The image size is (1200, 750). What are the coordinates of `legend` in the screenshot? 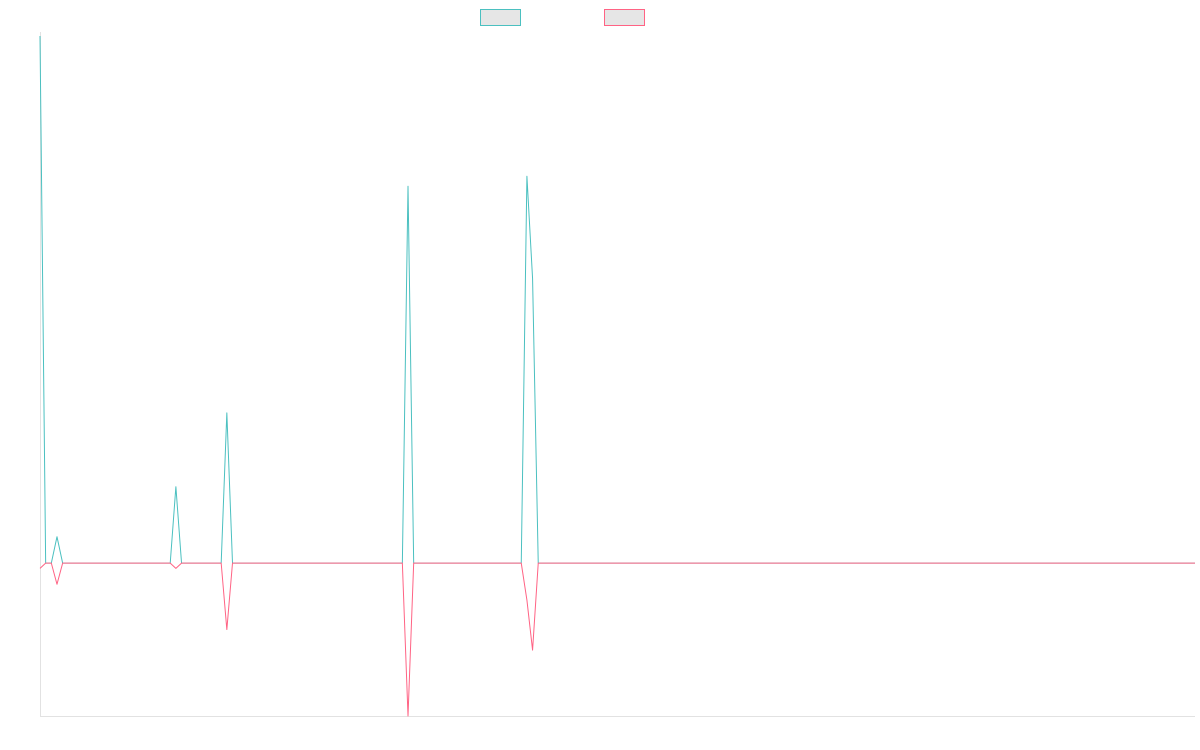 It's located at (562, 17).